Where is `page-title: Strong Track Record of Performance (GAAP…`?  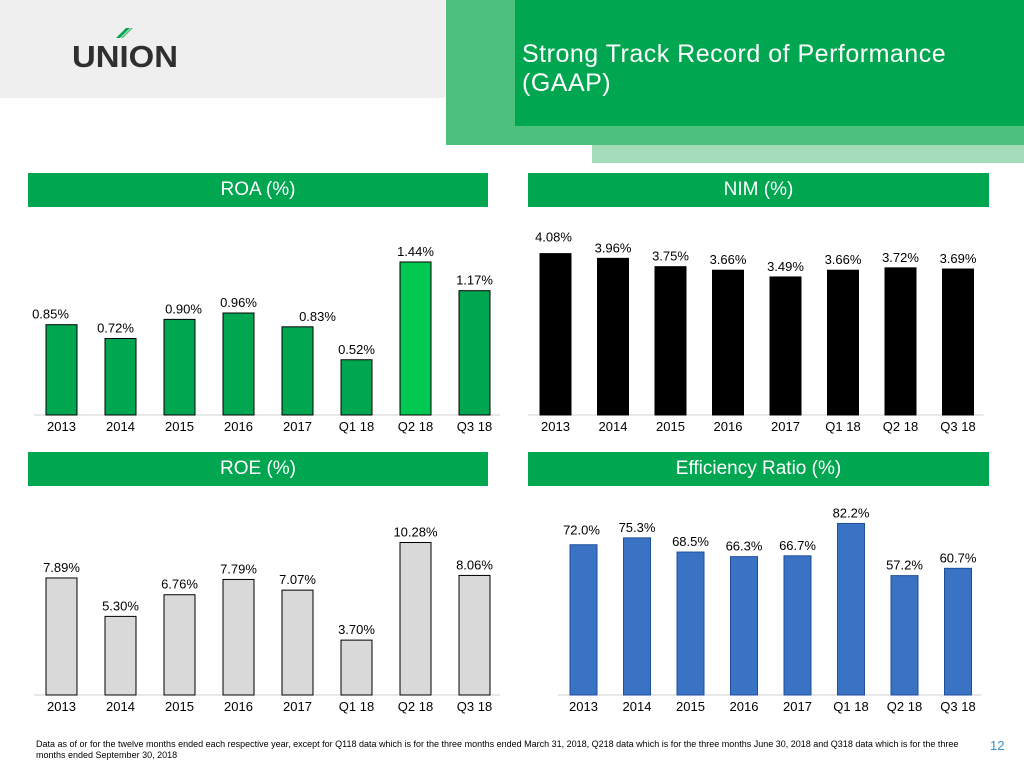
page-title: Strong Track Record of Performance (GAAP… is located at coordinates (734, 68).